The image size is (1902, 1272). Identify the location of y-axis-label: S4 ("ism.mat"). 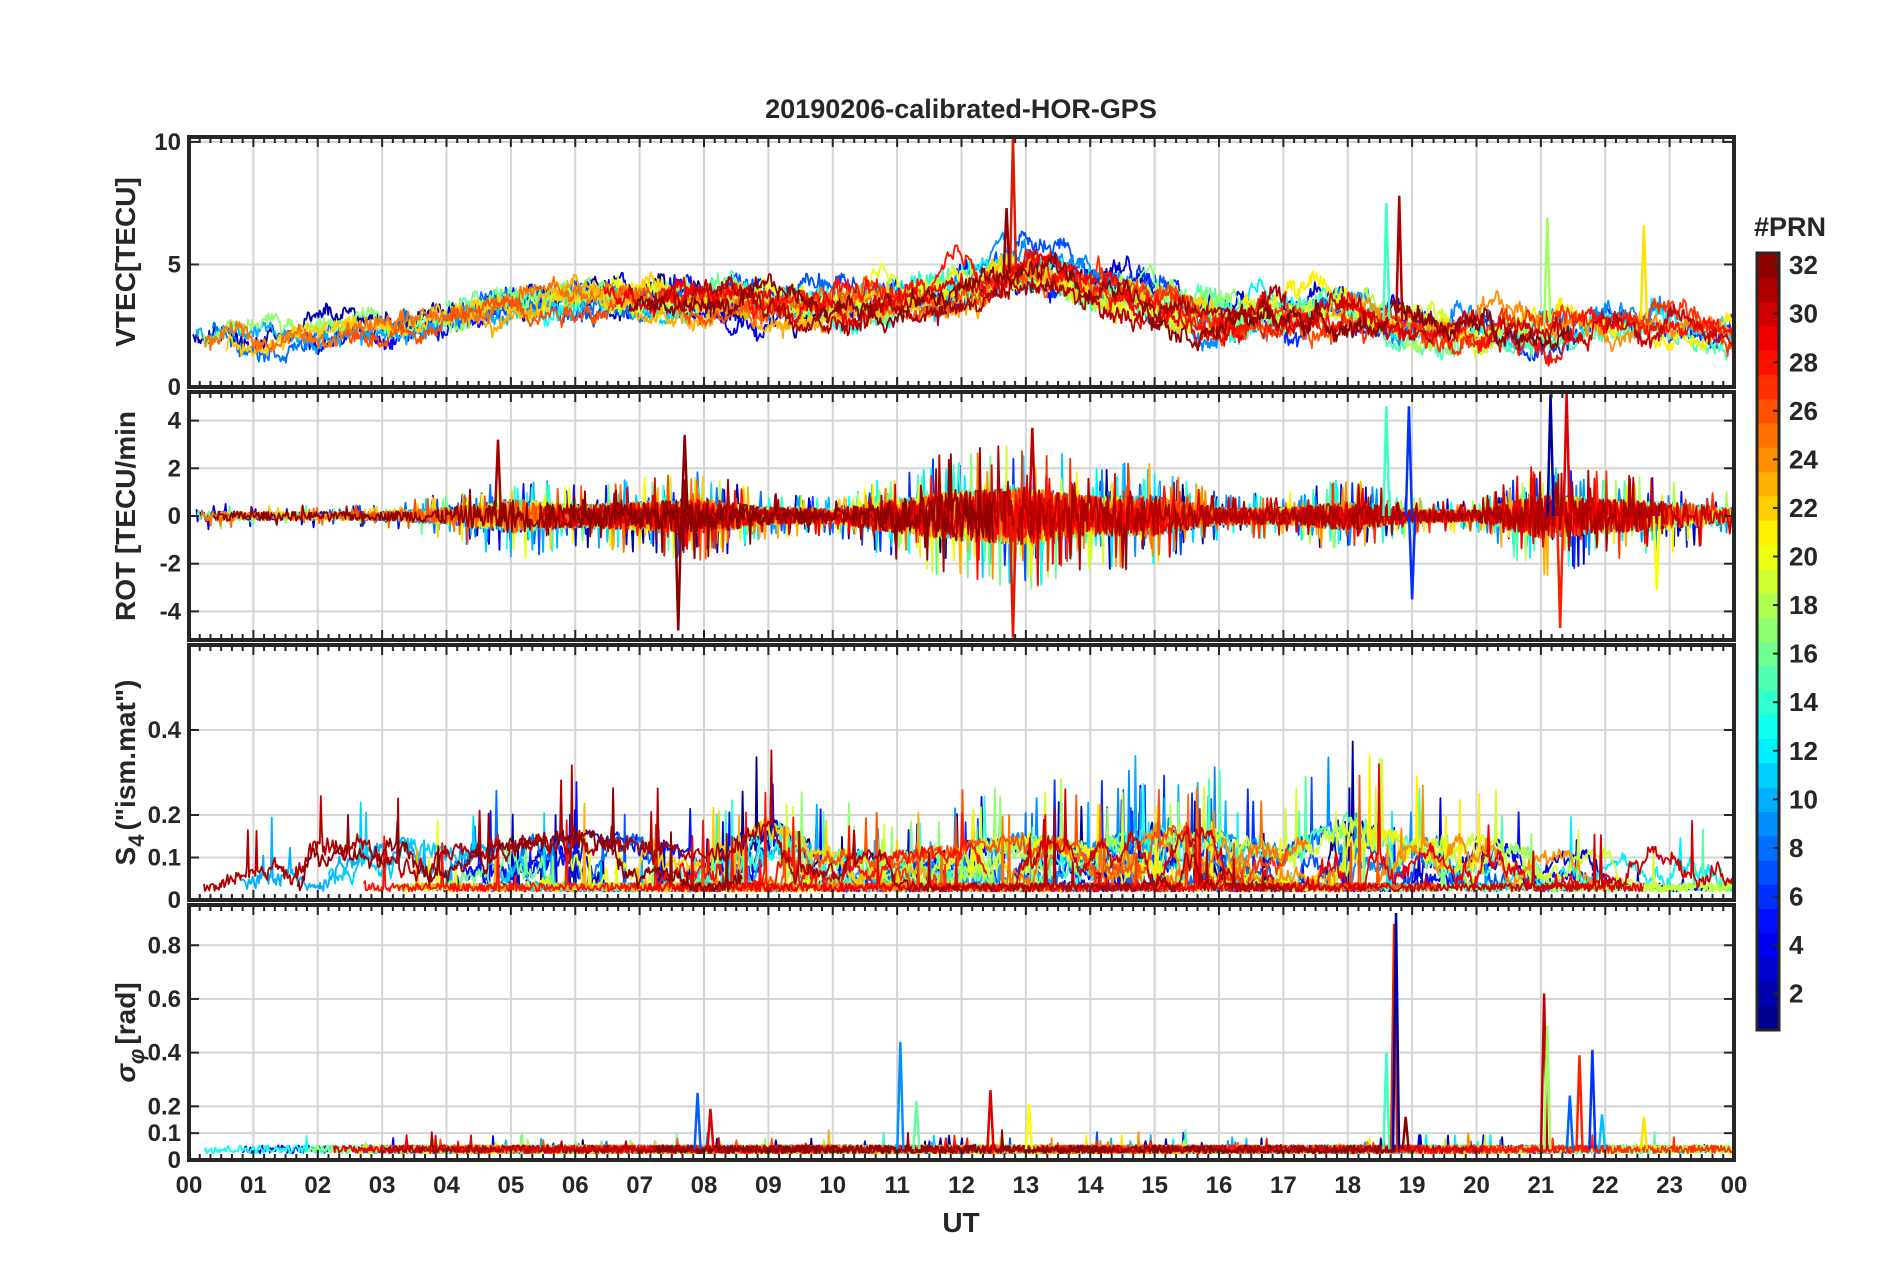
(129, 773).